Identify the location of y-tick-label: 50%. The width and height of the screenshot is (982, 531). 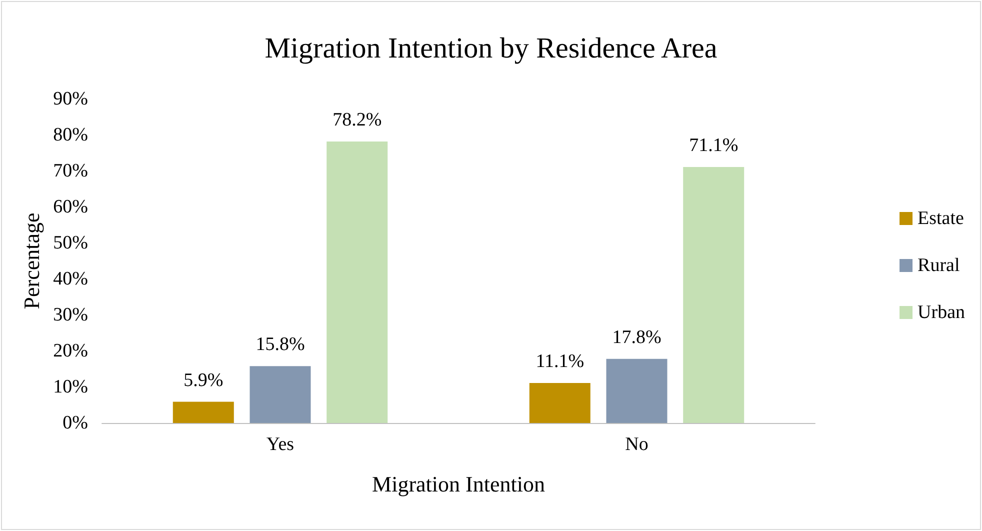
(70, 243).